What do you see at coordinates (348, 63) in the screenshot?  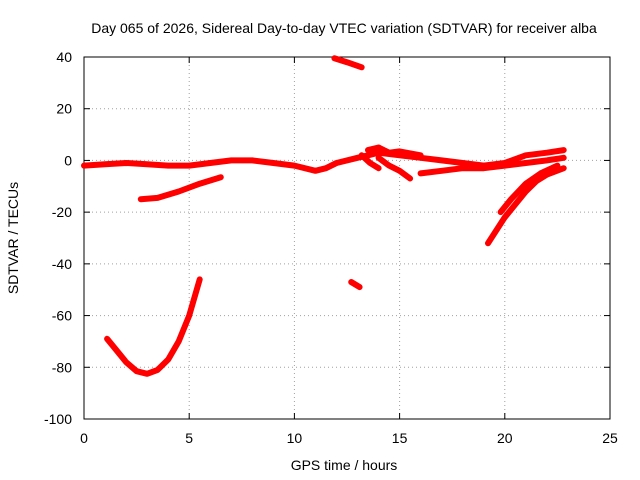 I see `series-top-arc` at bounding box center [348, 63].